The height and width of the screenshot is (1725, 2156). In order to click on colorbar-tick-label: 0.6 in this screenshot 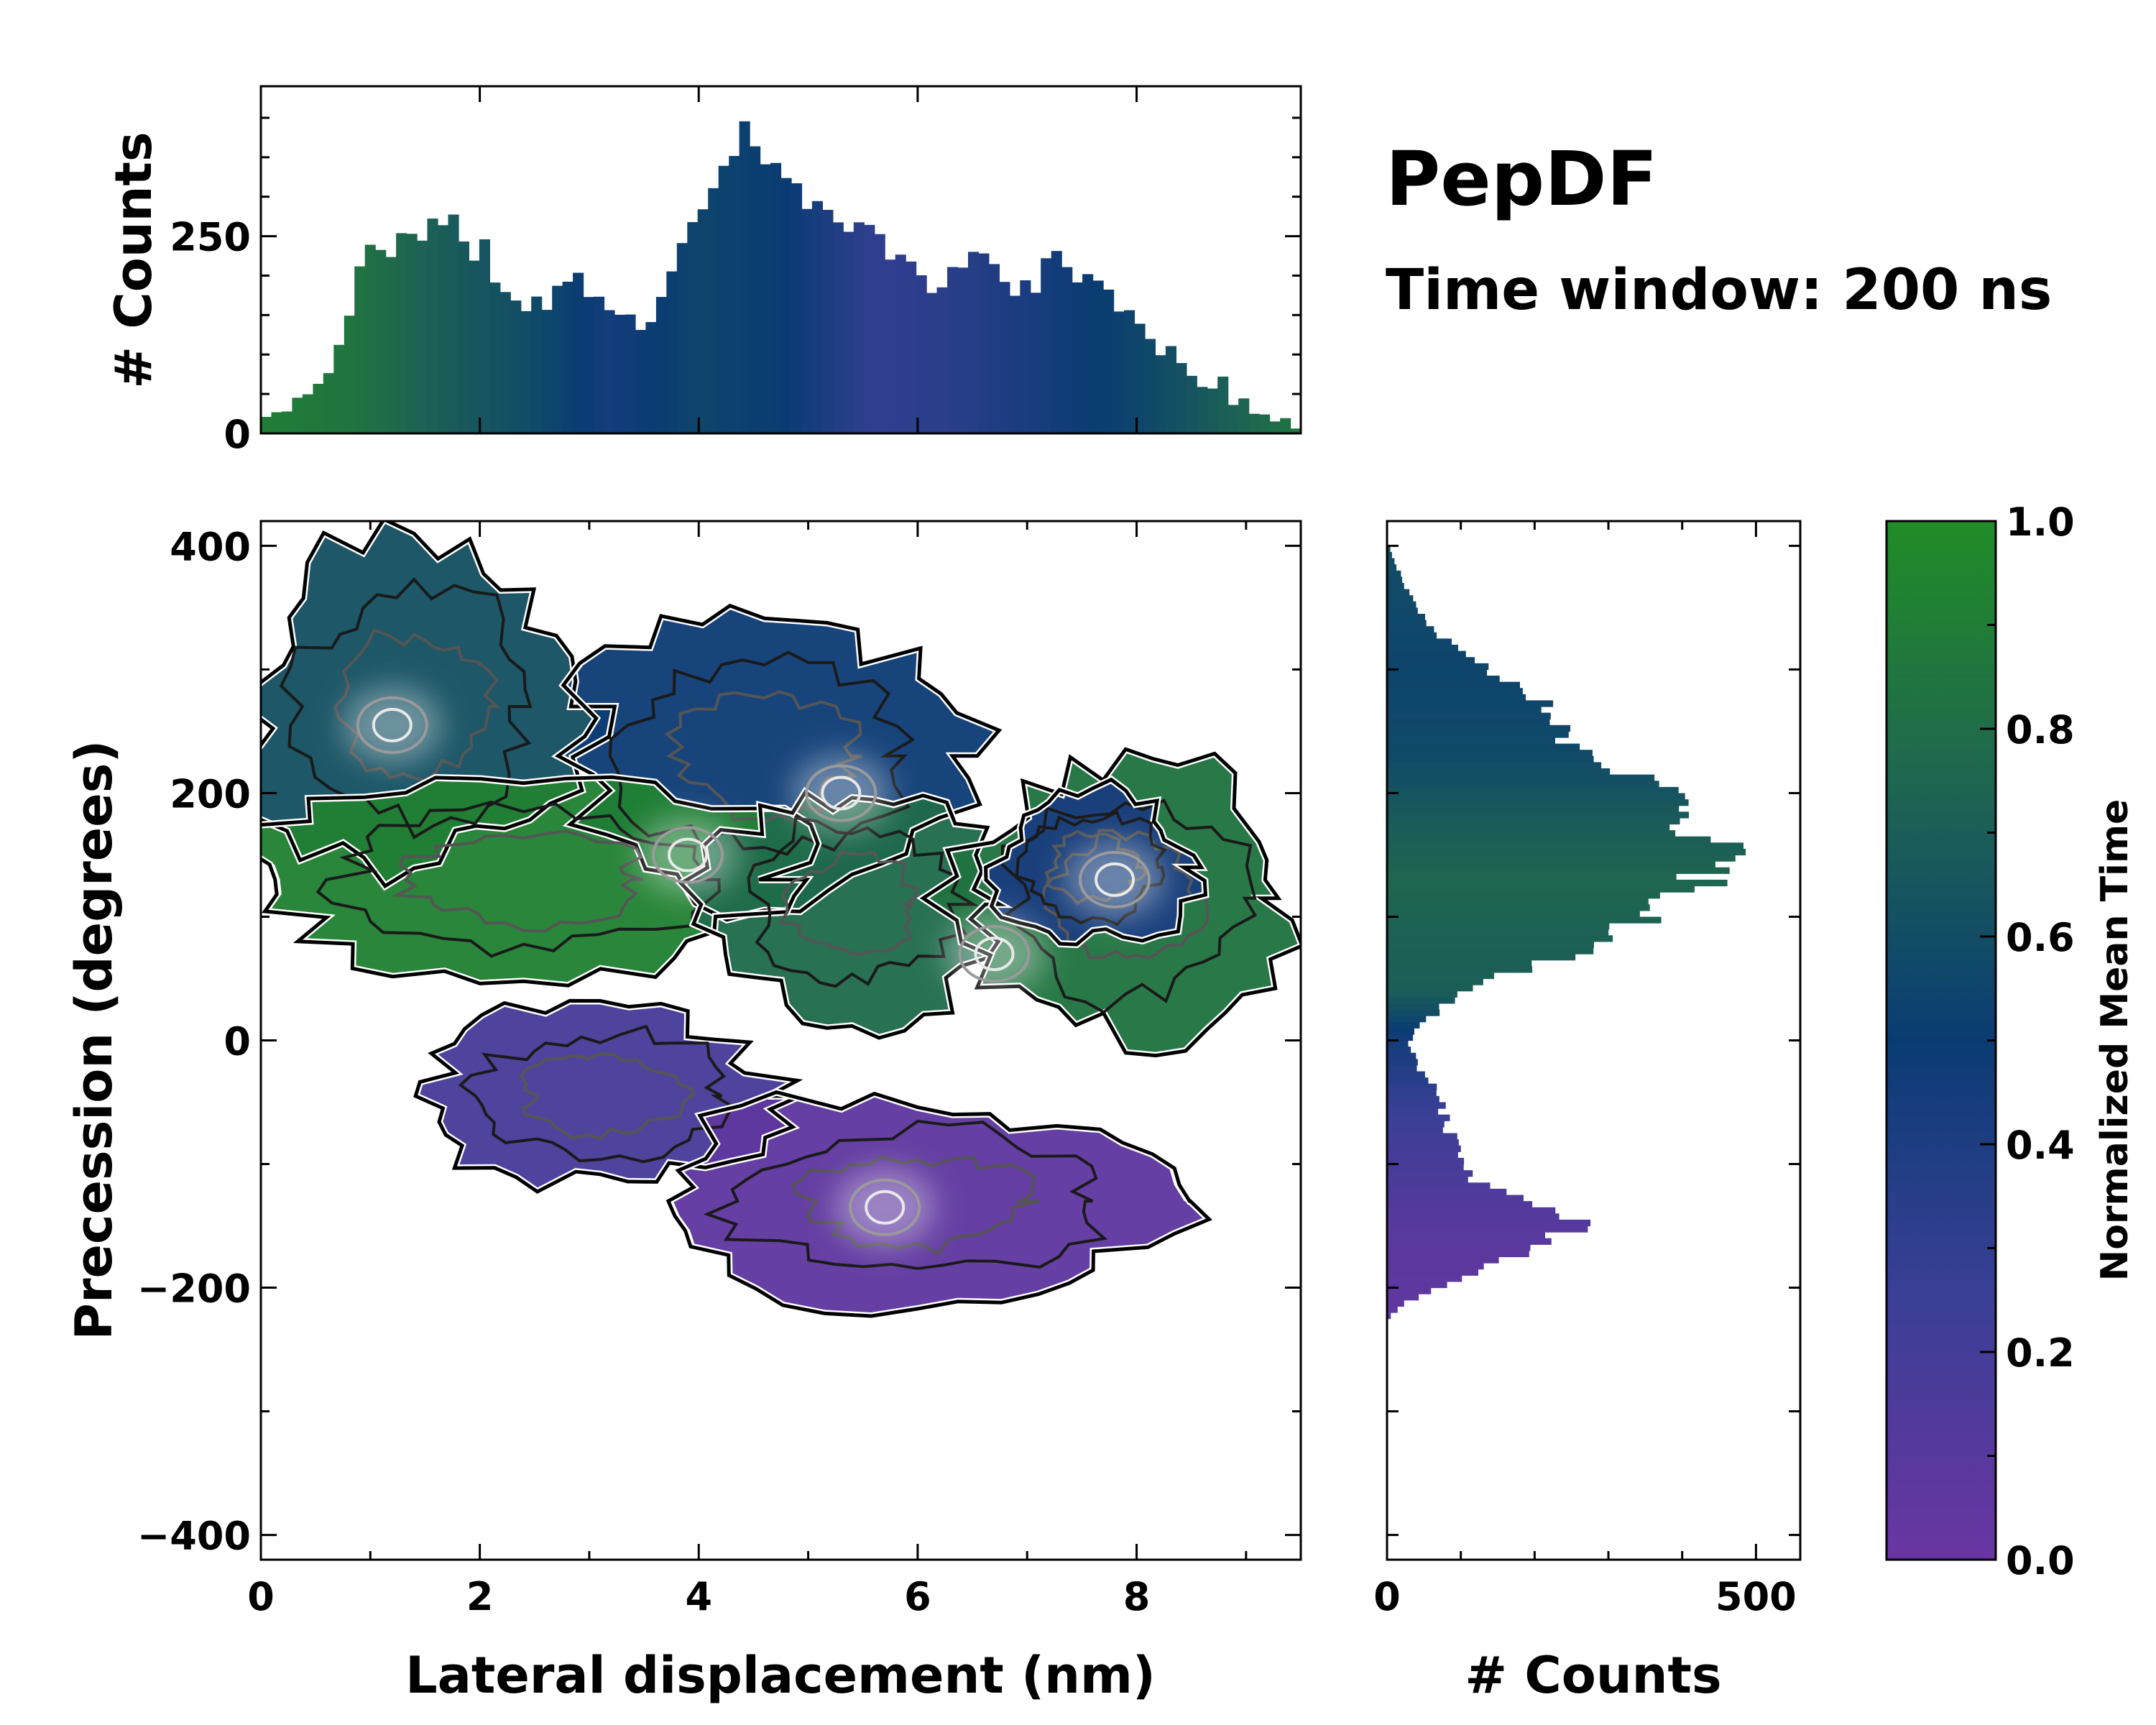, I will do `click(2040, 937)`.